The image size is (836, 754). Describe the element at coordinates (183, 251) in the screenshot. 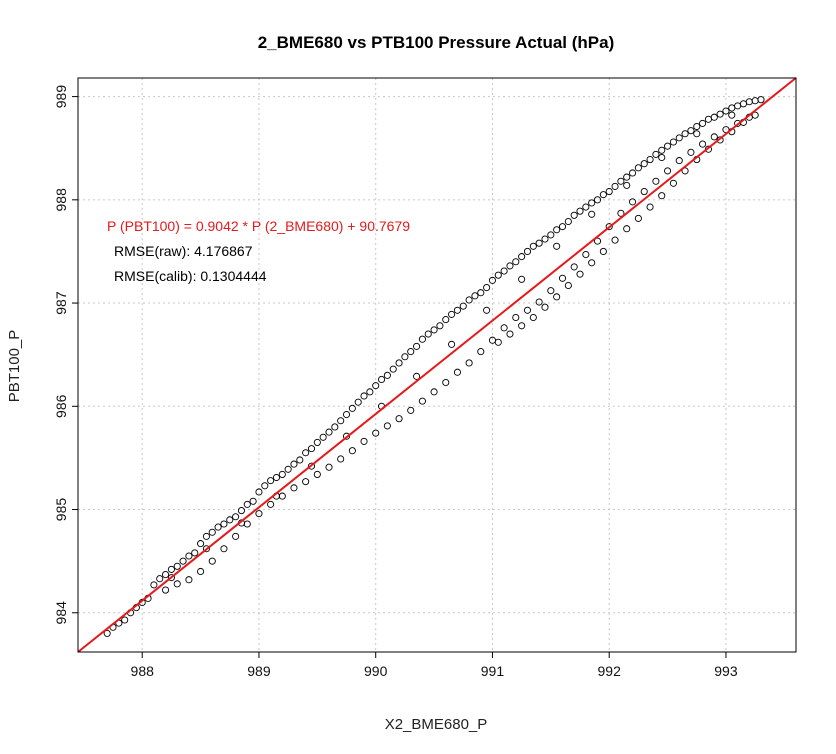

I see `rmse-raw-annotation: RMSE(raw): 4.176867` at that location.